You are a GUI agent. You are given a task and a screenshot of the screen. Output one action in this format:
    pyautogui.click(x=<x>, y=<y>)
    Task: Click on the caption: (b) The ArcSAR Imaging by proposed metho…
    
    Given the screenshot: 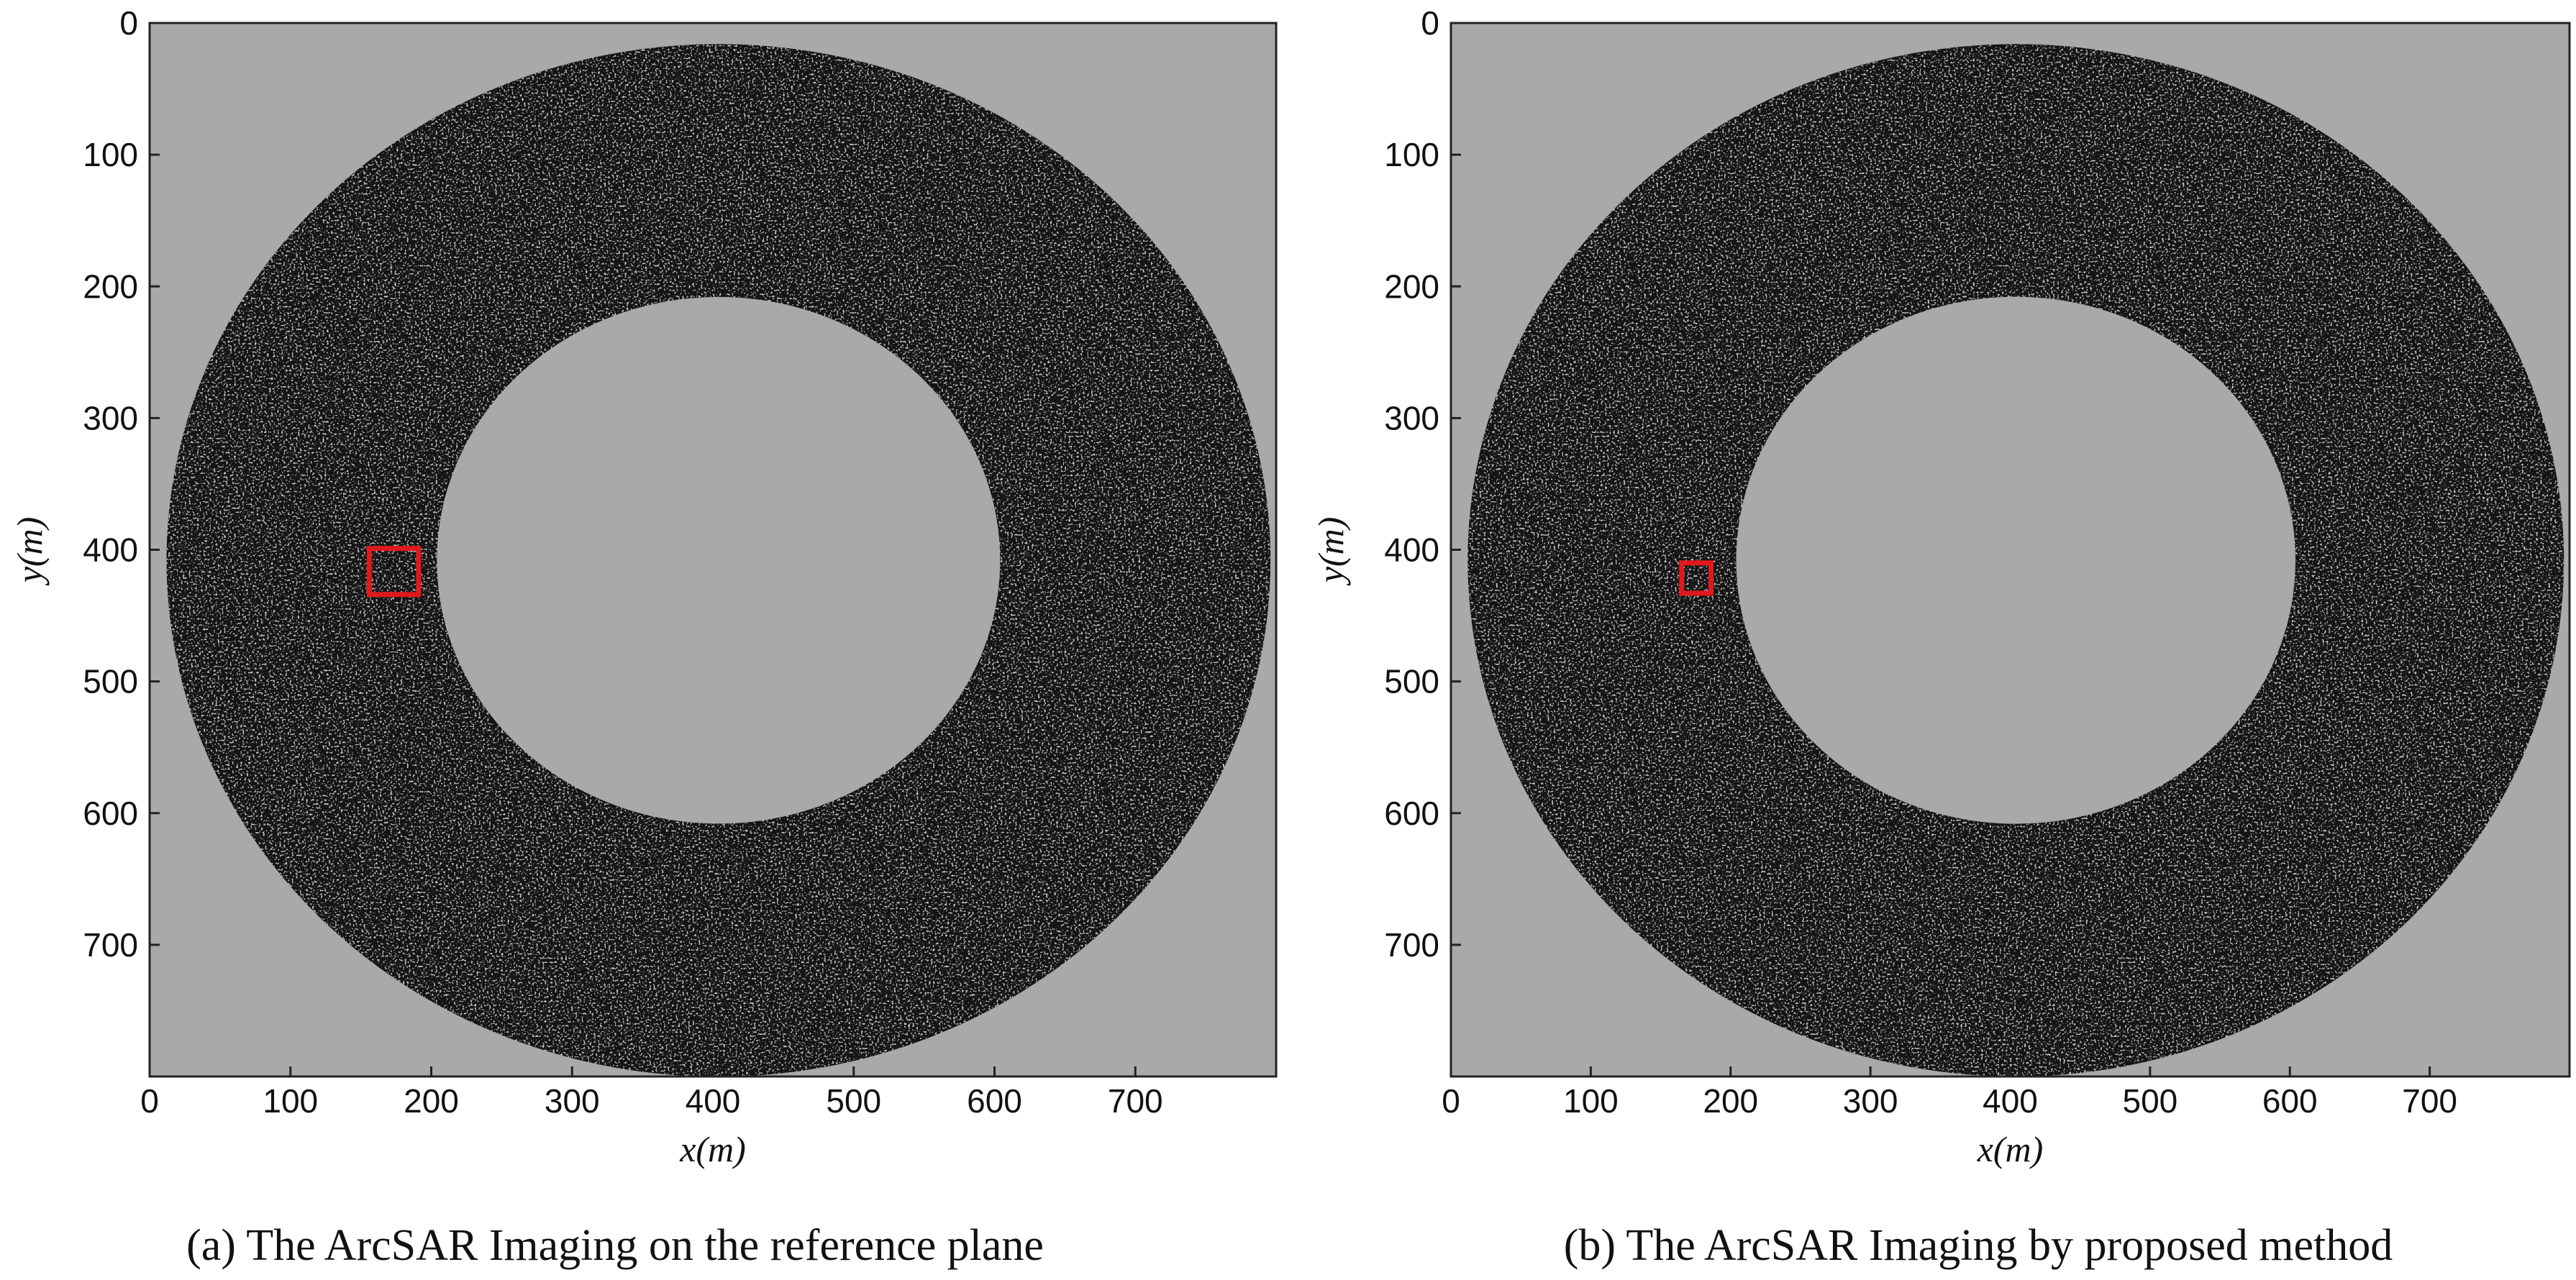 What is the action you would take?
    pyautogui.click(x=1979, y=1245)
    